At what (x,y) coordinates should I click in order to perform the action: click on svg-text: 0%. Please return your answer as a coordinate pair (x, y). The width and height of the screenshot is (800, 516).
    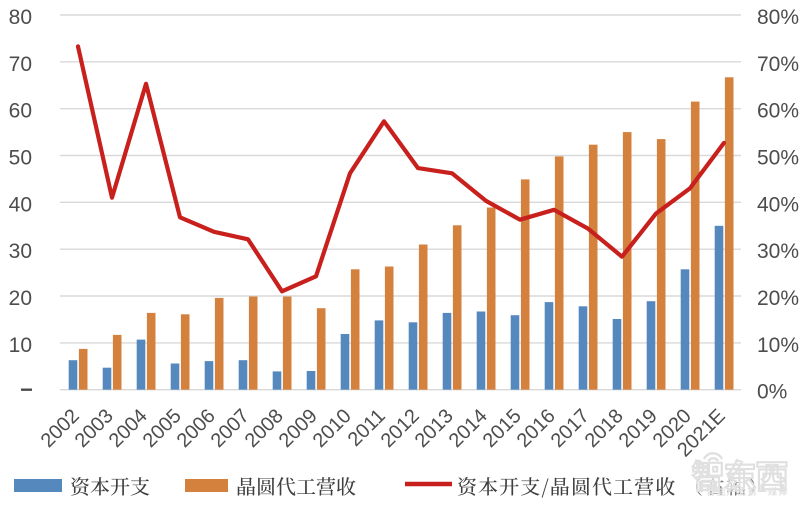
    Looking at the image, I should click on (772, 392).